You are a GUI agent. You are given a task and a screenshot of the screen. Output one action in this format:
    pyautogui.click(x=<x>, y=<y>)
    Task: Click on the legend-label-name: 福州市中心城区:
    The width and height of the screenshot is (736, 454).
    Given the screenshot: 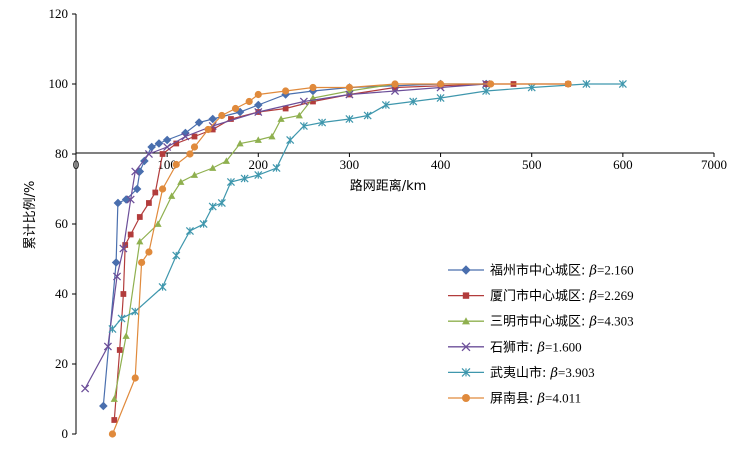 What is the action you would take?
    pyautogui.click(x=540, y=271)
    